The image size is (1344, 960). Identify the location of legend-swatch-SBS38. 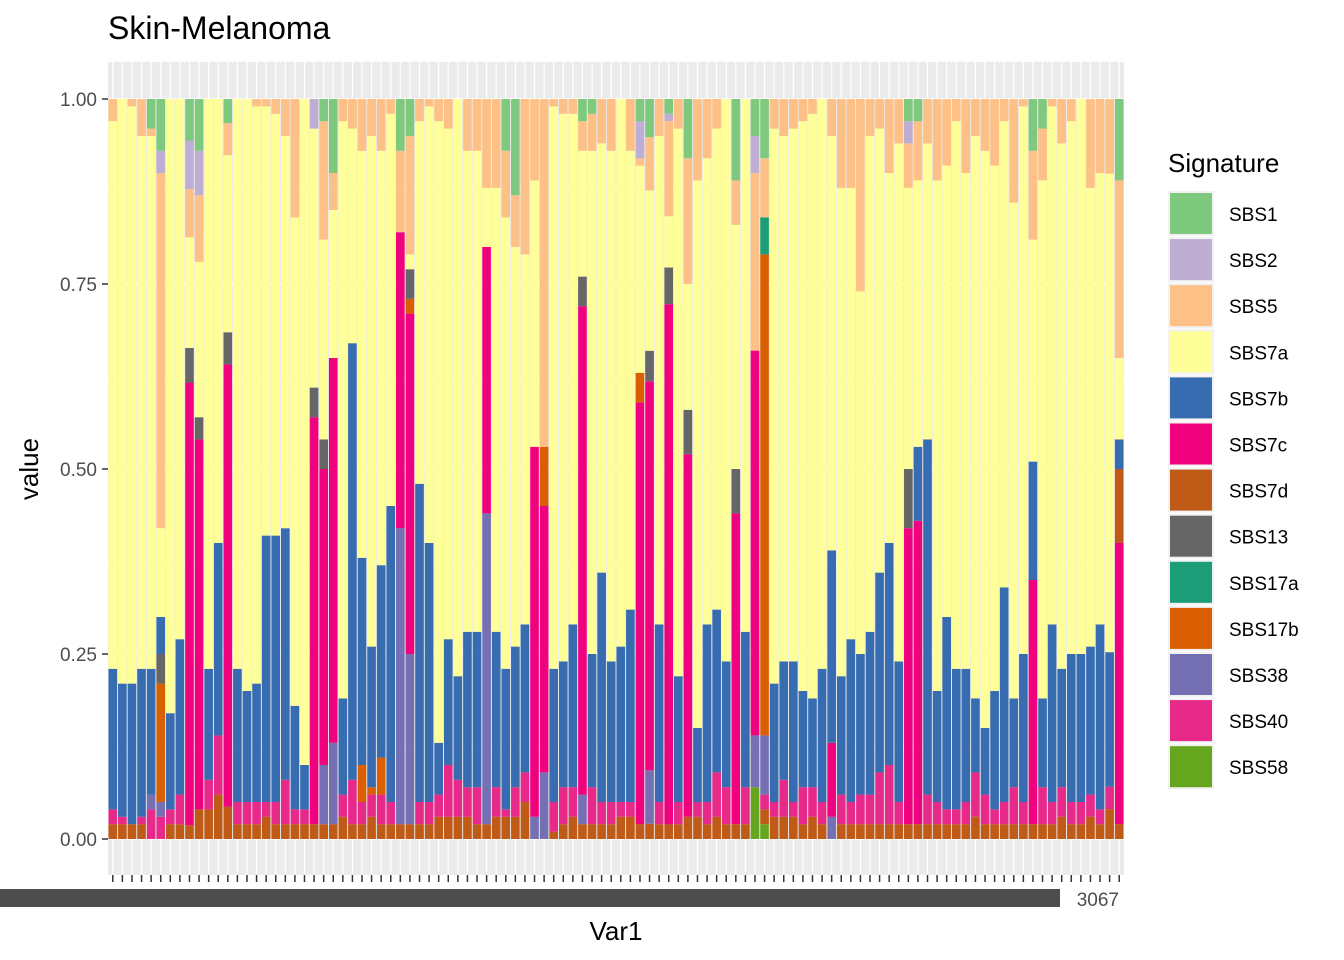
(1191, 674).